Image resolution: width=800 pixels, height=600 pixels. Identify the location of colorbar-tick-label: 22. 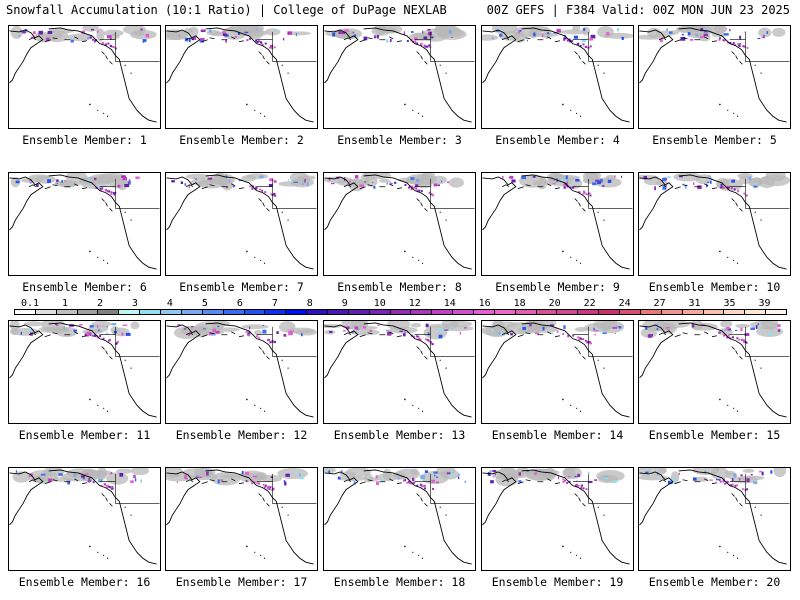
(589, 303).